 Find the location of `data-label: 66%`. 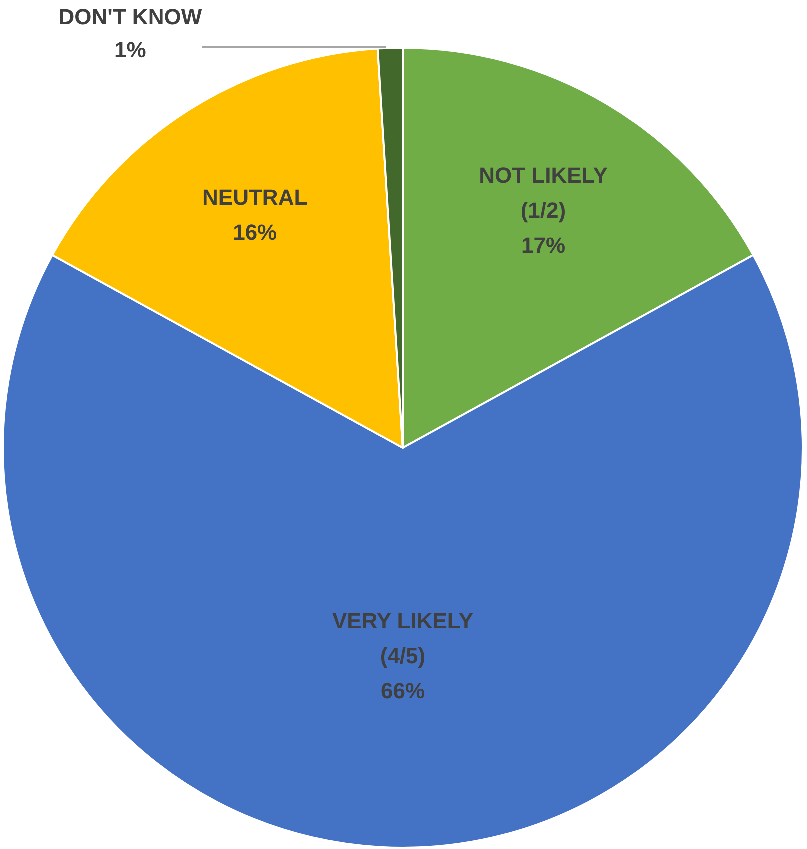

data-label: 66% is located at coordinates (403, 691).